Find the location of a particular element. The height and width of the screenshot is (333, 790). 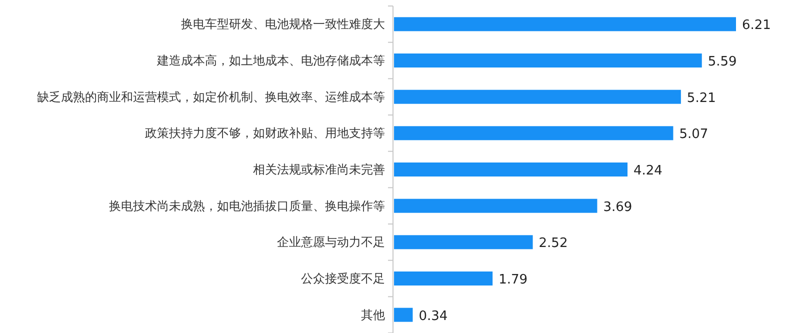

y-tick-label: 建造成本高，如土地成本、电池存储成本等 is located at coordinates (270, 61).